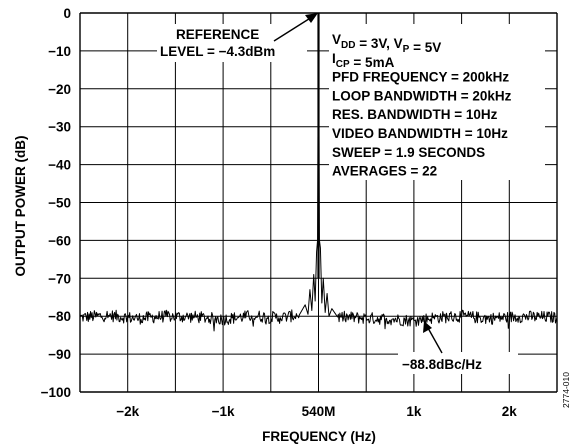 The height and width of the screenshot is (445, 574). What do you see at coordinates (319, 411) in the screenshot?
I see `x-tick-label: 540M` at bounding box center [319, 411].